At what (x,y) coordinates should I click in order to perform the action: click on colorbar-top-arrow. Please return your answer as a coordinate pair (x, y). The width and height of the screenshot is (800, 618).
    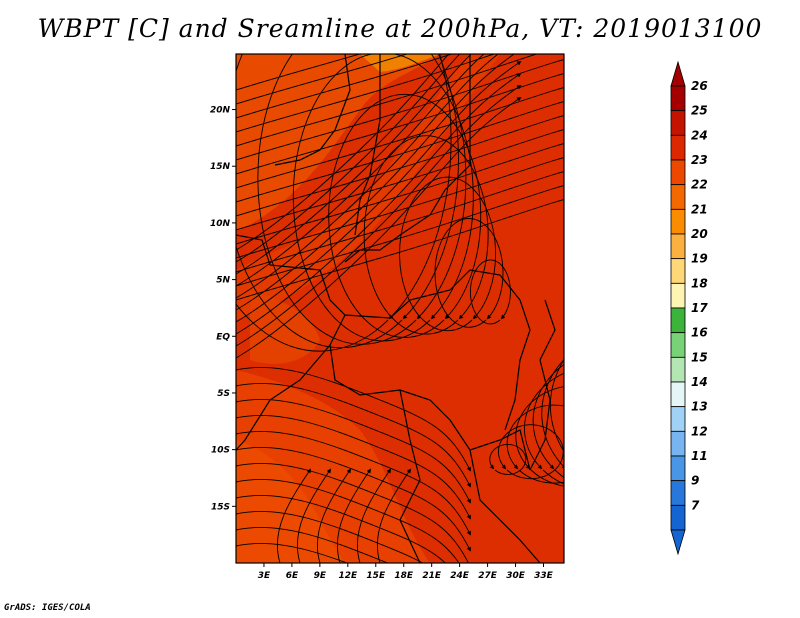
    Looking at the image, I should click on (678, 73).